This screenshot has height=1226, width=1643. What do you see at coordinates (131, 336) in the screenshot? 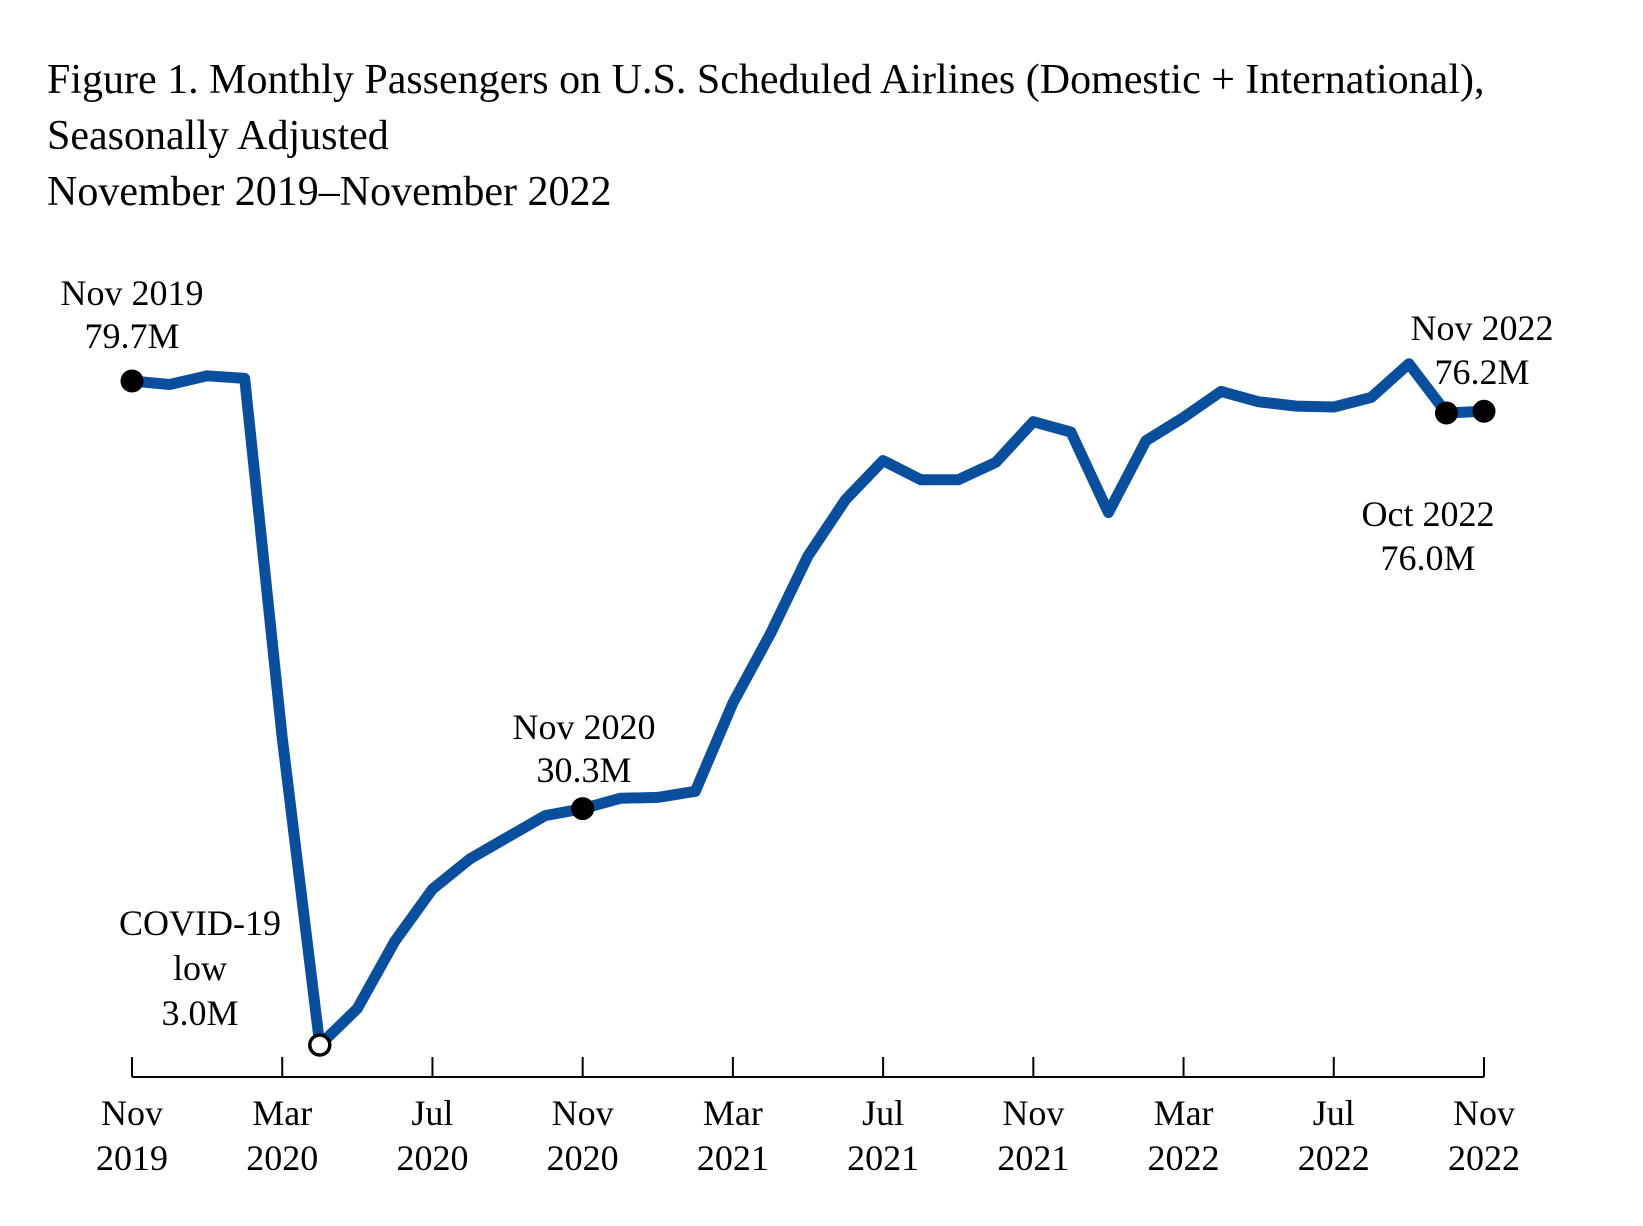
I see `annotation-label: 79.7M` at bounding box center [131, 336].